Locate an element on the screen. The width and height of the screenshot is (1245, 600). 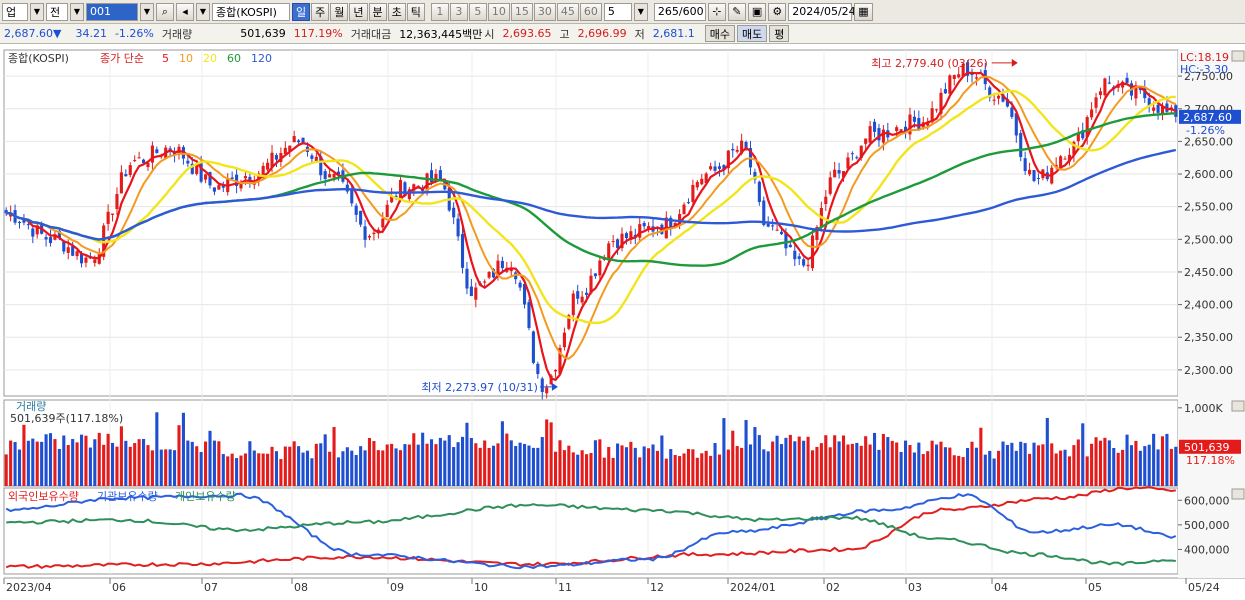
sell-button: 매도 is located at coordinates (752, 33).